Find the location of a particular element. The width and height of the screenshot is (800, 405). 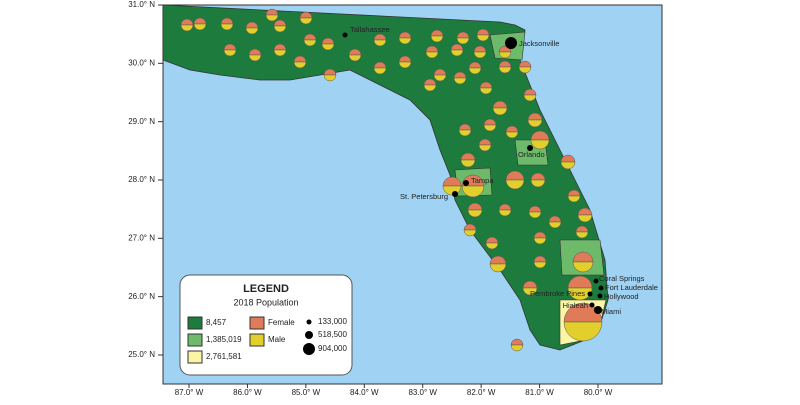

lat-label: 26.0° N is located at coordinates (141, 296).